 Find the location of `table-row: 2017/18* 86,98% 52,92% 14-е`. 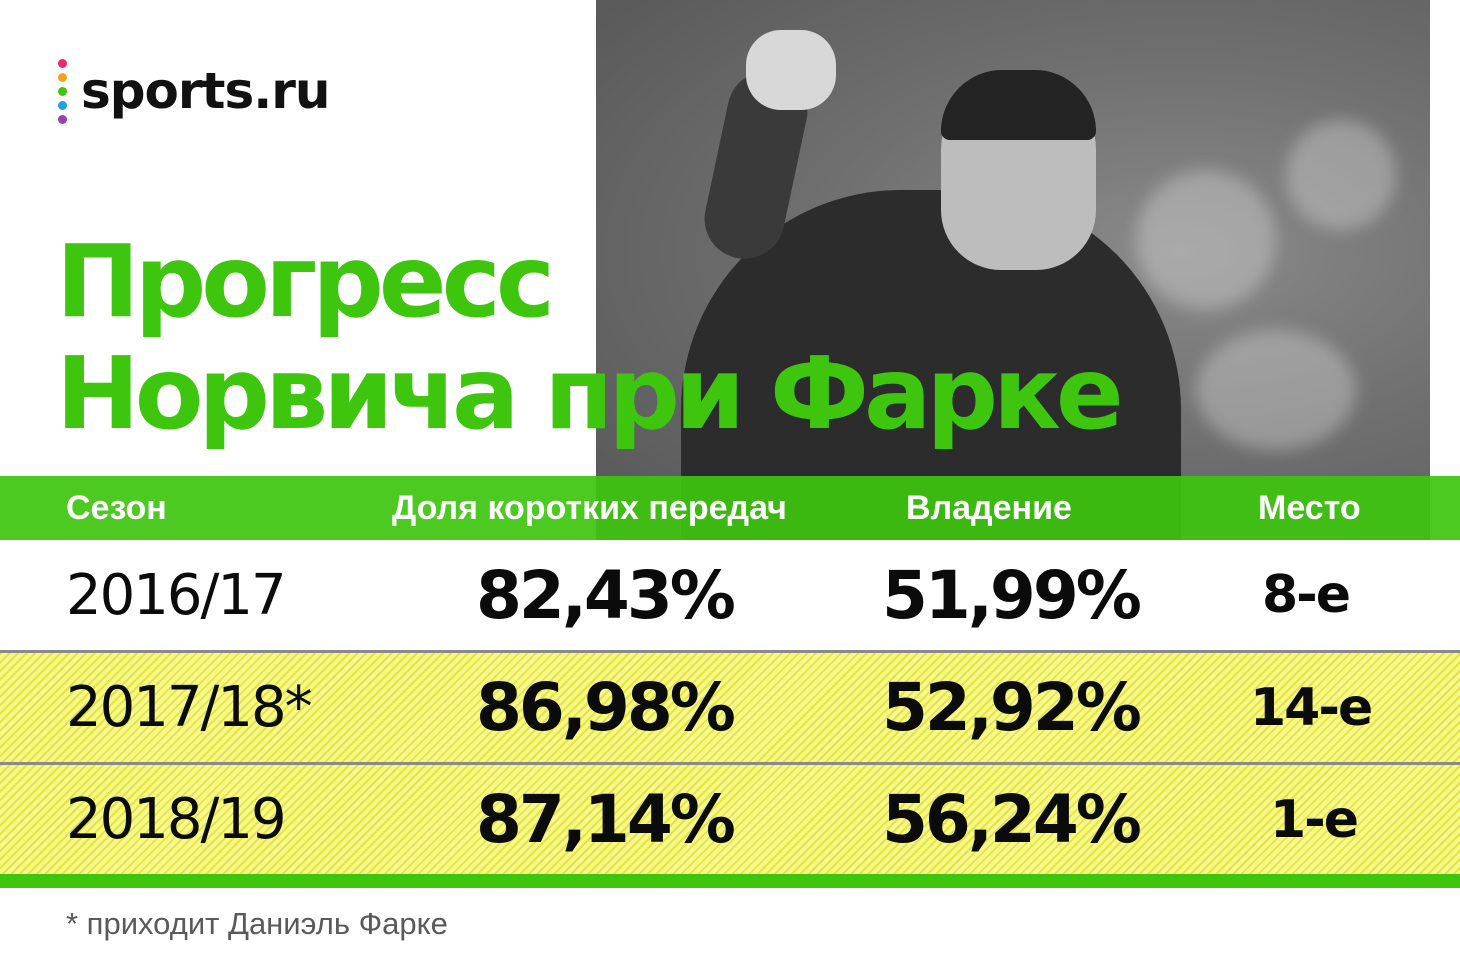

table-row: 2017/18* 86,98% 52,92% 14-е is located at coordinates (730, 706).